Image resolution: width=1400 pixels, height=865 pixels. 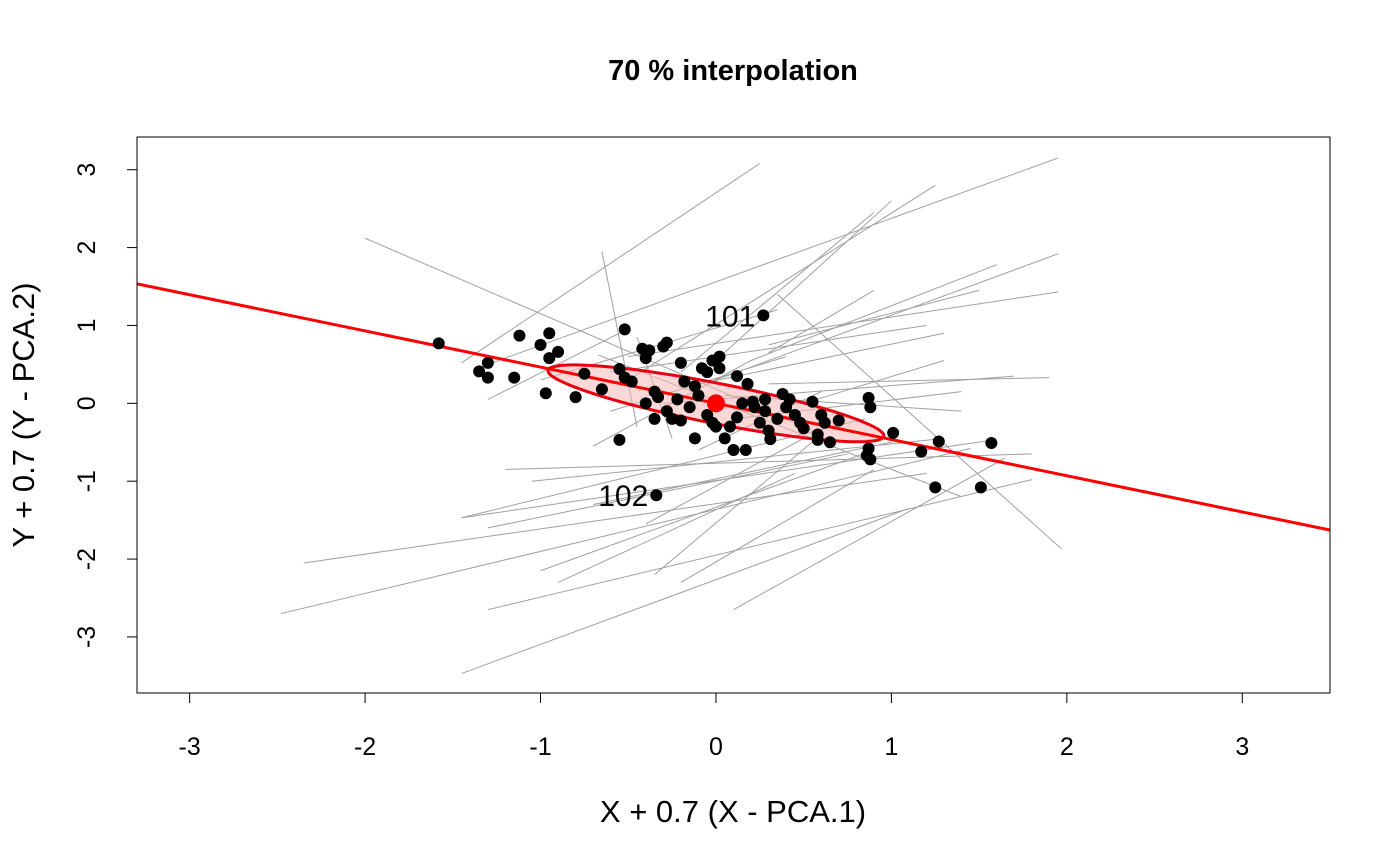 I want to click on points-layer, so click(x=715, y=405).